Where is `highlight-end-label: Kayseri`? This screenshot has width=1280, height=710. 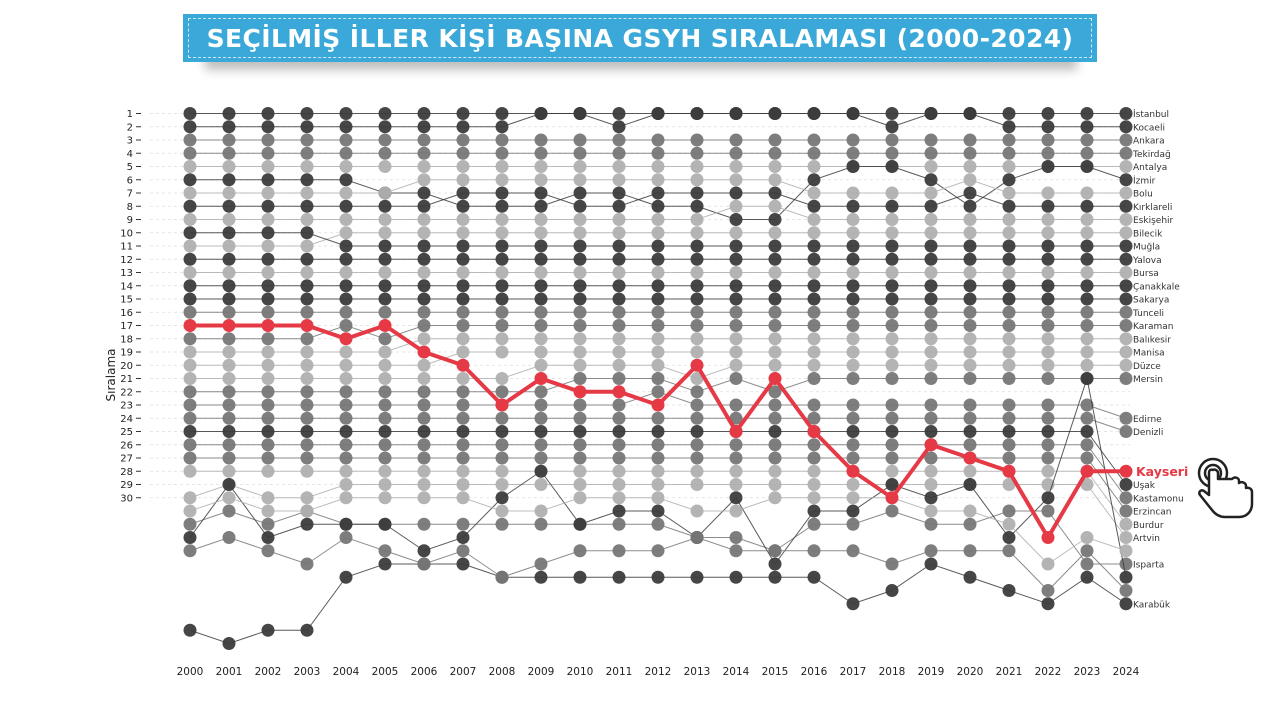
highlight-end-label: Kayseri is located at coordinates (1162, 471).